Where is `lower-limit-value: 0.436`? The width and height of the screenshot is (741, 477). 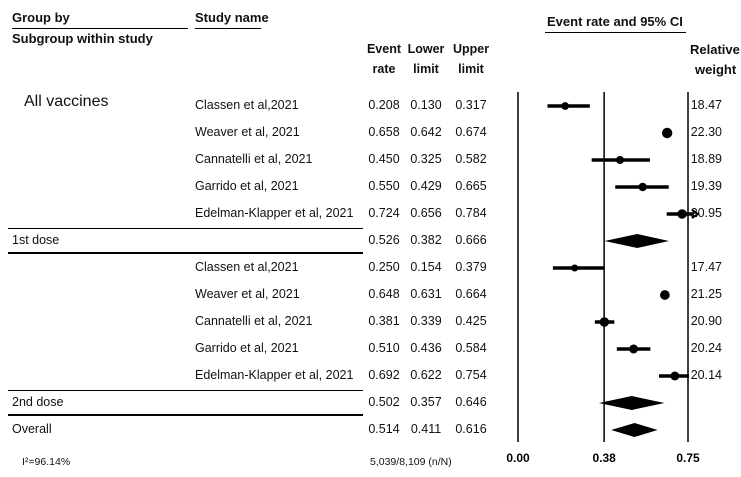 lower-limit-value: 0.436 is located at coordinates (426, 348).